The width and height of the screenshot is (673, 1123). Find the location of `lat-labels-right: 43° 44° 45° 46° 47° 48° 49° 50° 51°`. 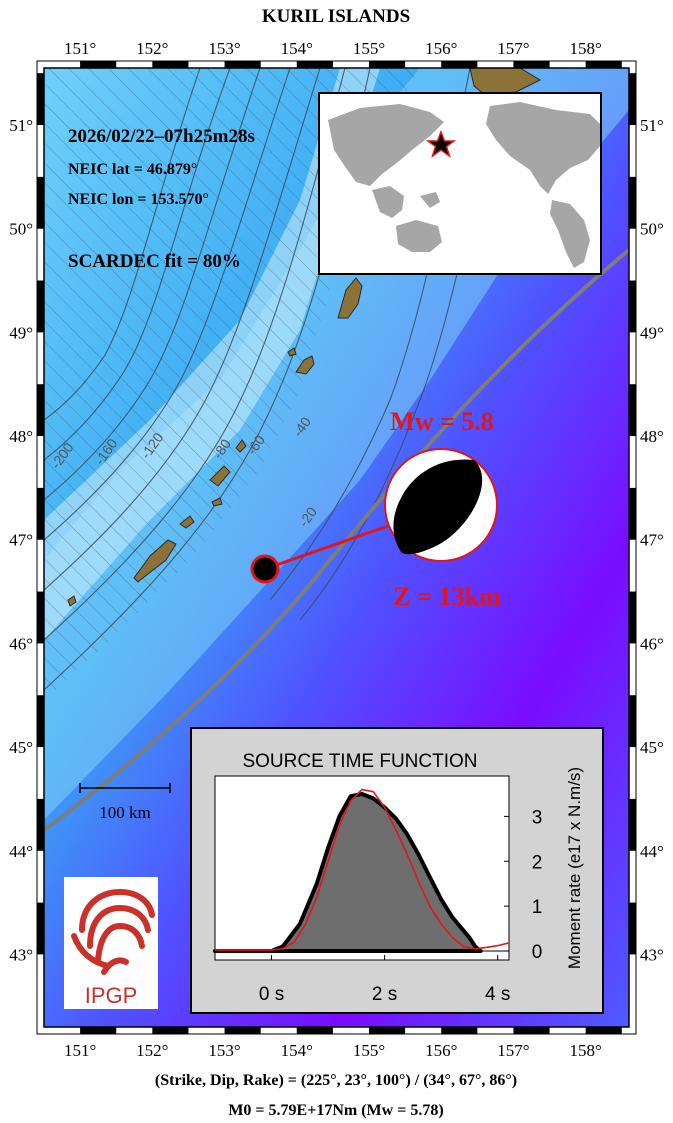

lat-labels-right: 43° 44° 45° 46° 47° 48° 49° 50° 51° is located at coordinates (652, 540).